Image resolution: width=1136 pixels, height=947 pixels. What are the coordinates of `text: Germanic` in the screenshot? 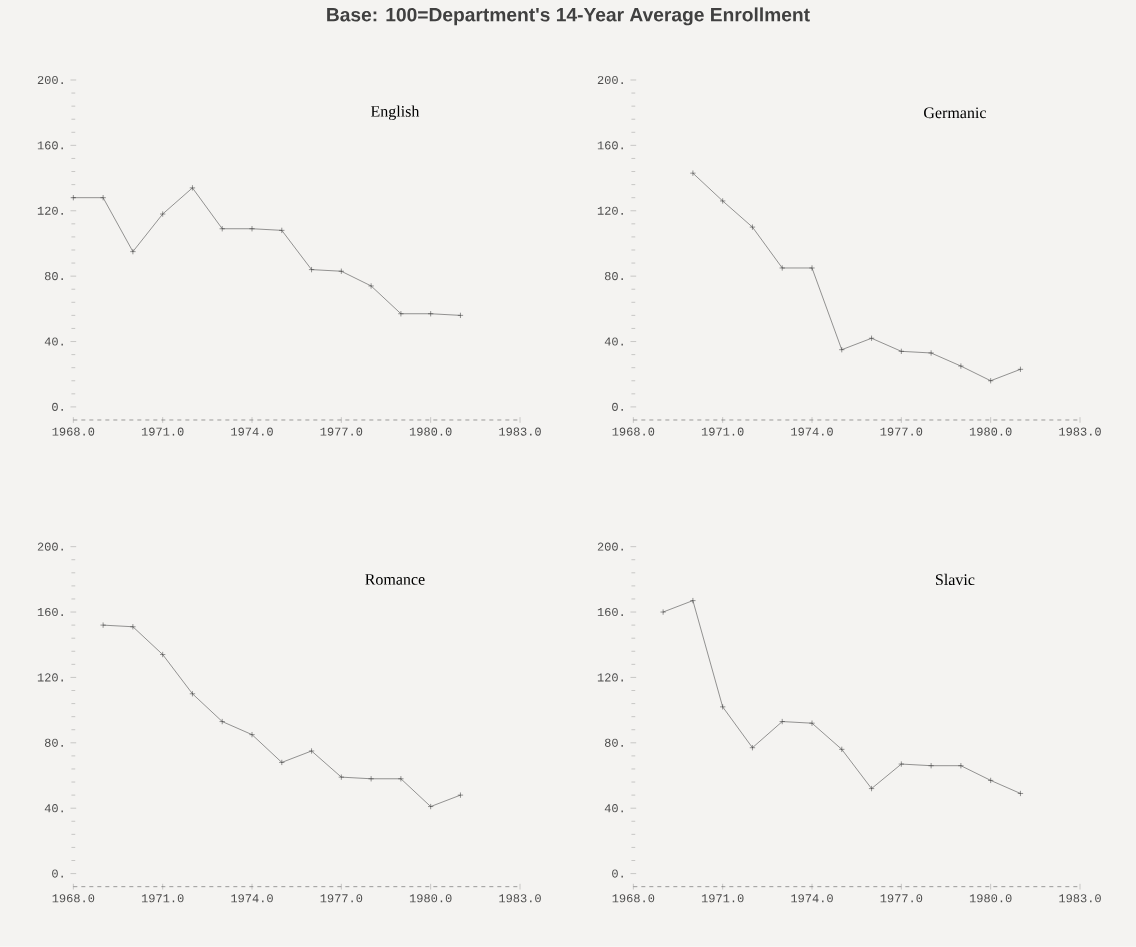 It's located at (955, 113).